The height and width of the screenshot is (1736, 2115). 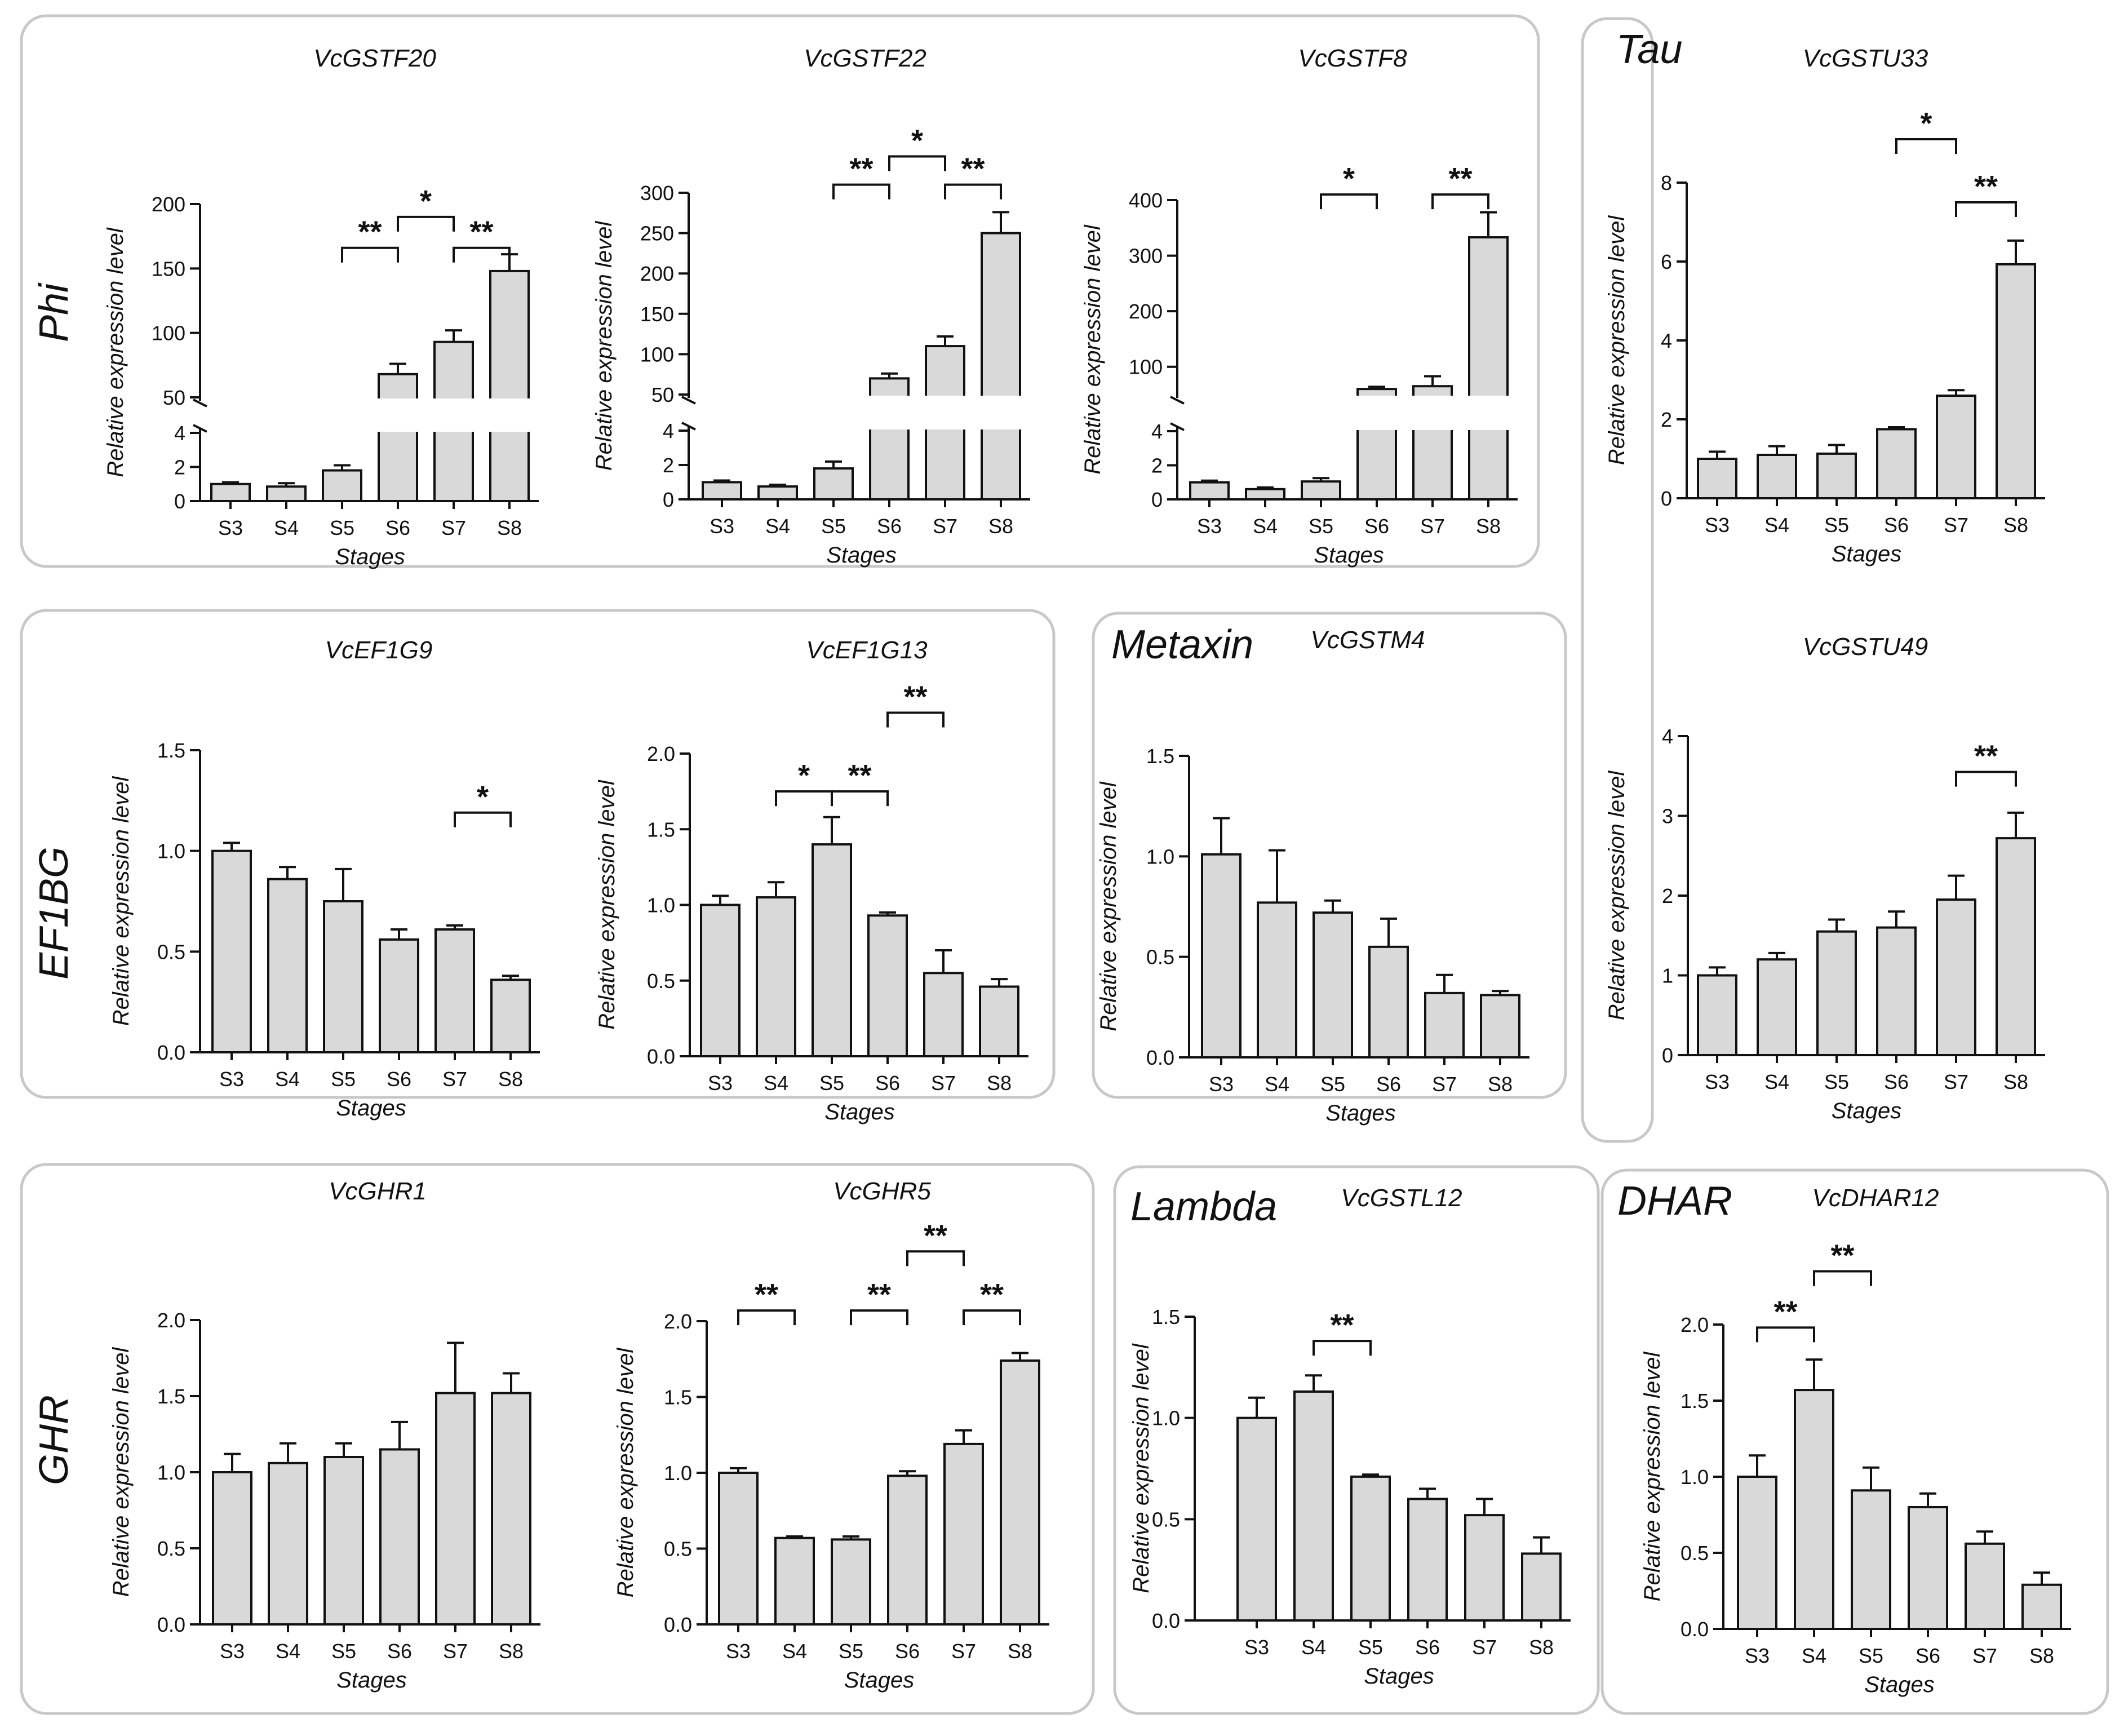 I want to click on chart-title: VcGSTM4, so click(x=1368, y=640).